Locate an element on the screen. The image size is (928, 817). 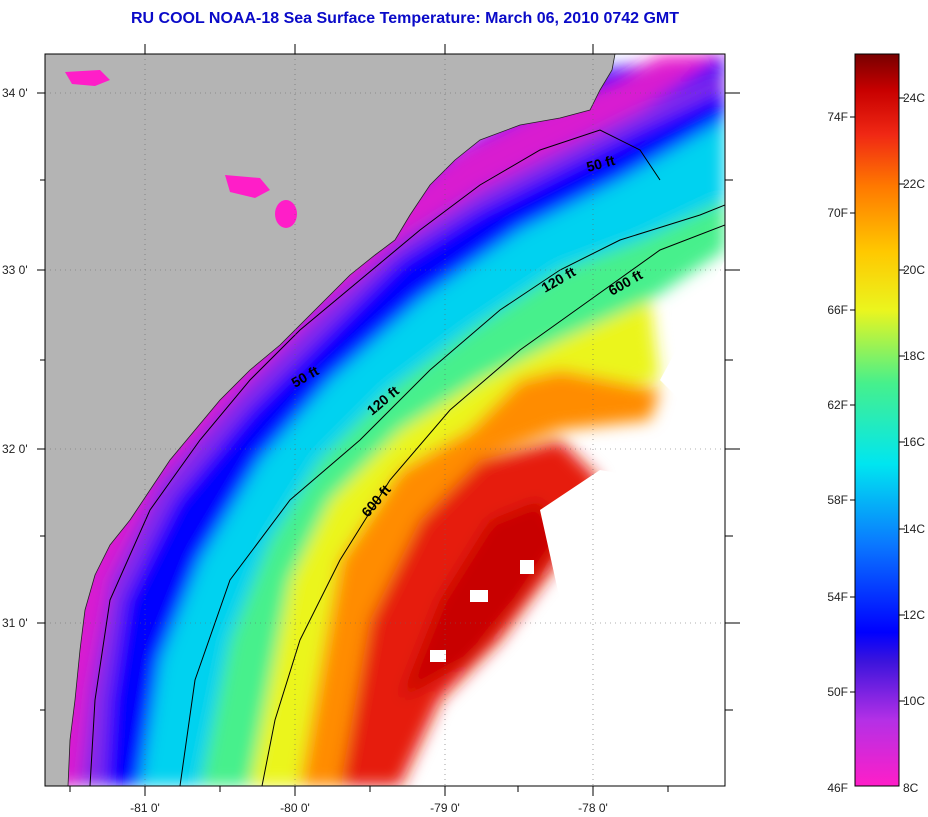
lat-label-33: 33 0' is located at coordinates (15, 270).